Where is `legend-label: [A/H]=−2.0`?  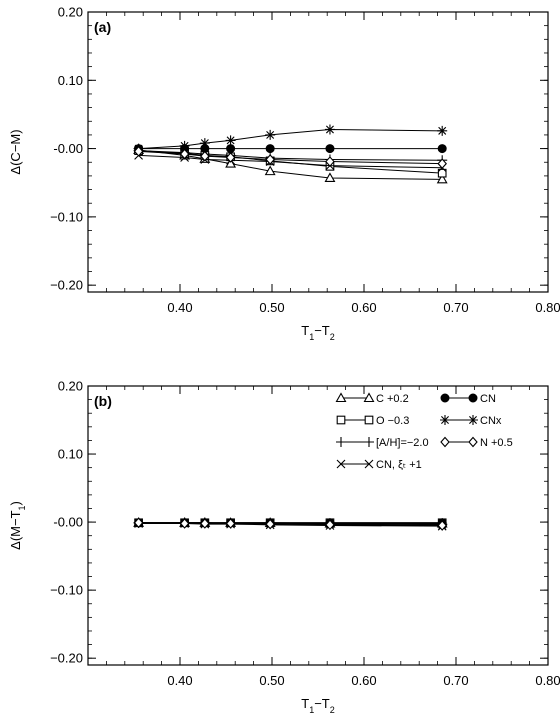
legend-label: [A/H]=−2.0 is located at coordinates (402, 443).